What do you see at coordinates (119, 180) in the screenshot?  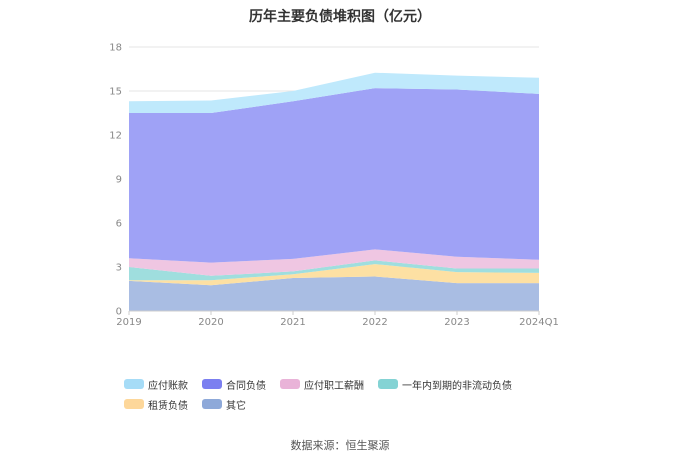 I see `y-tick-label: 9` at bounding box center [119, 180].